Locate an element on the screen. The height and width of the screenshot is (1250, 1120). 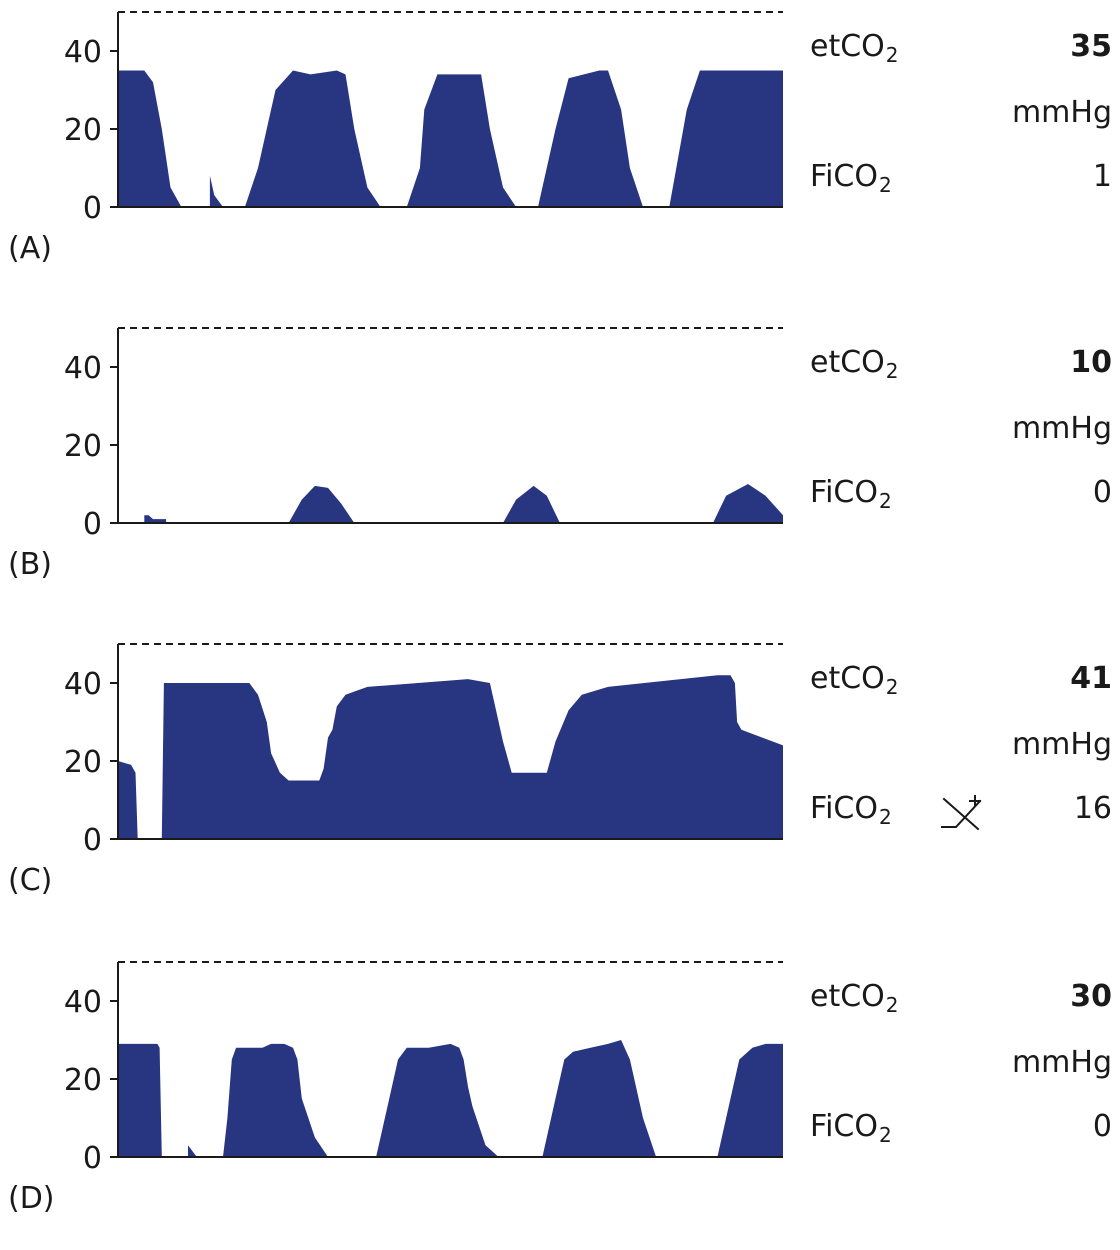
panel-label: (C) is located at coordinates (30, 880).